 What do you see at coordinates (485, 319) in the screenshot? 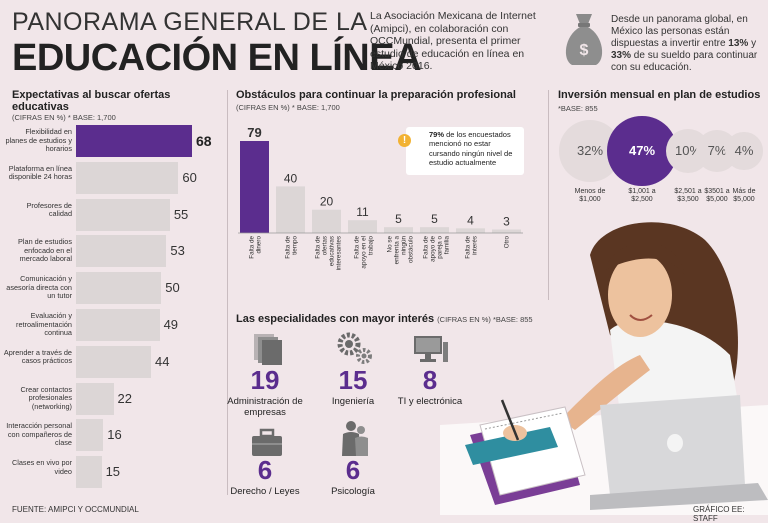
I see `especialidades-subtitle: (CIFRAS EN %) *BASE: 855` at bounding box center [485, 319].